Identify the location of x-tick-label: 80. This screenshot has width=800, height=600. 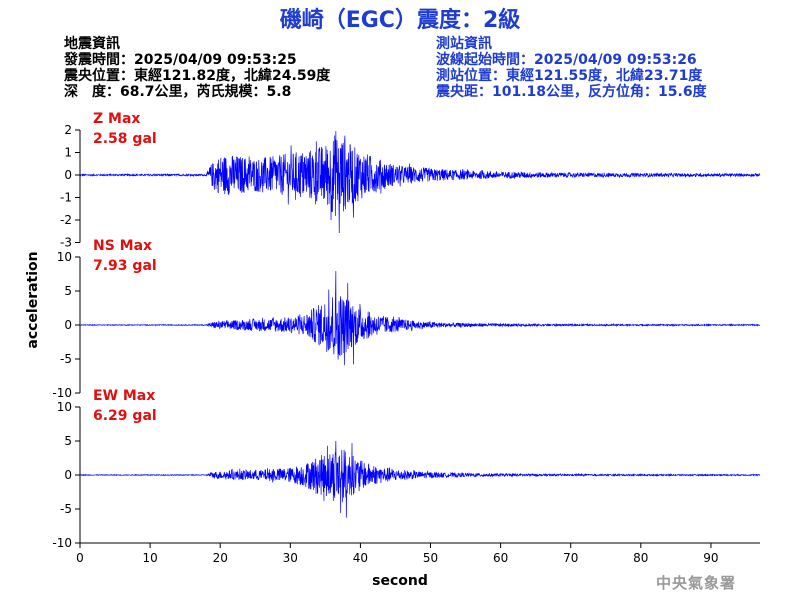
(640, 558).